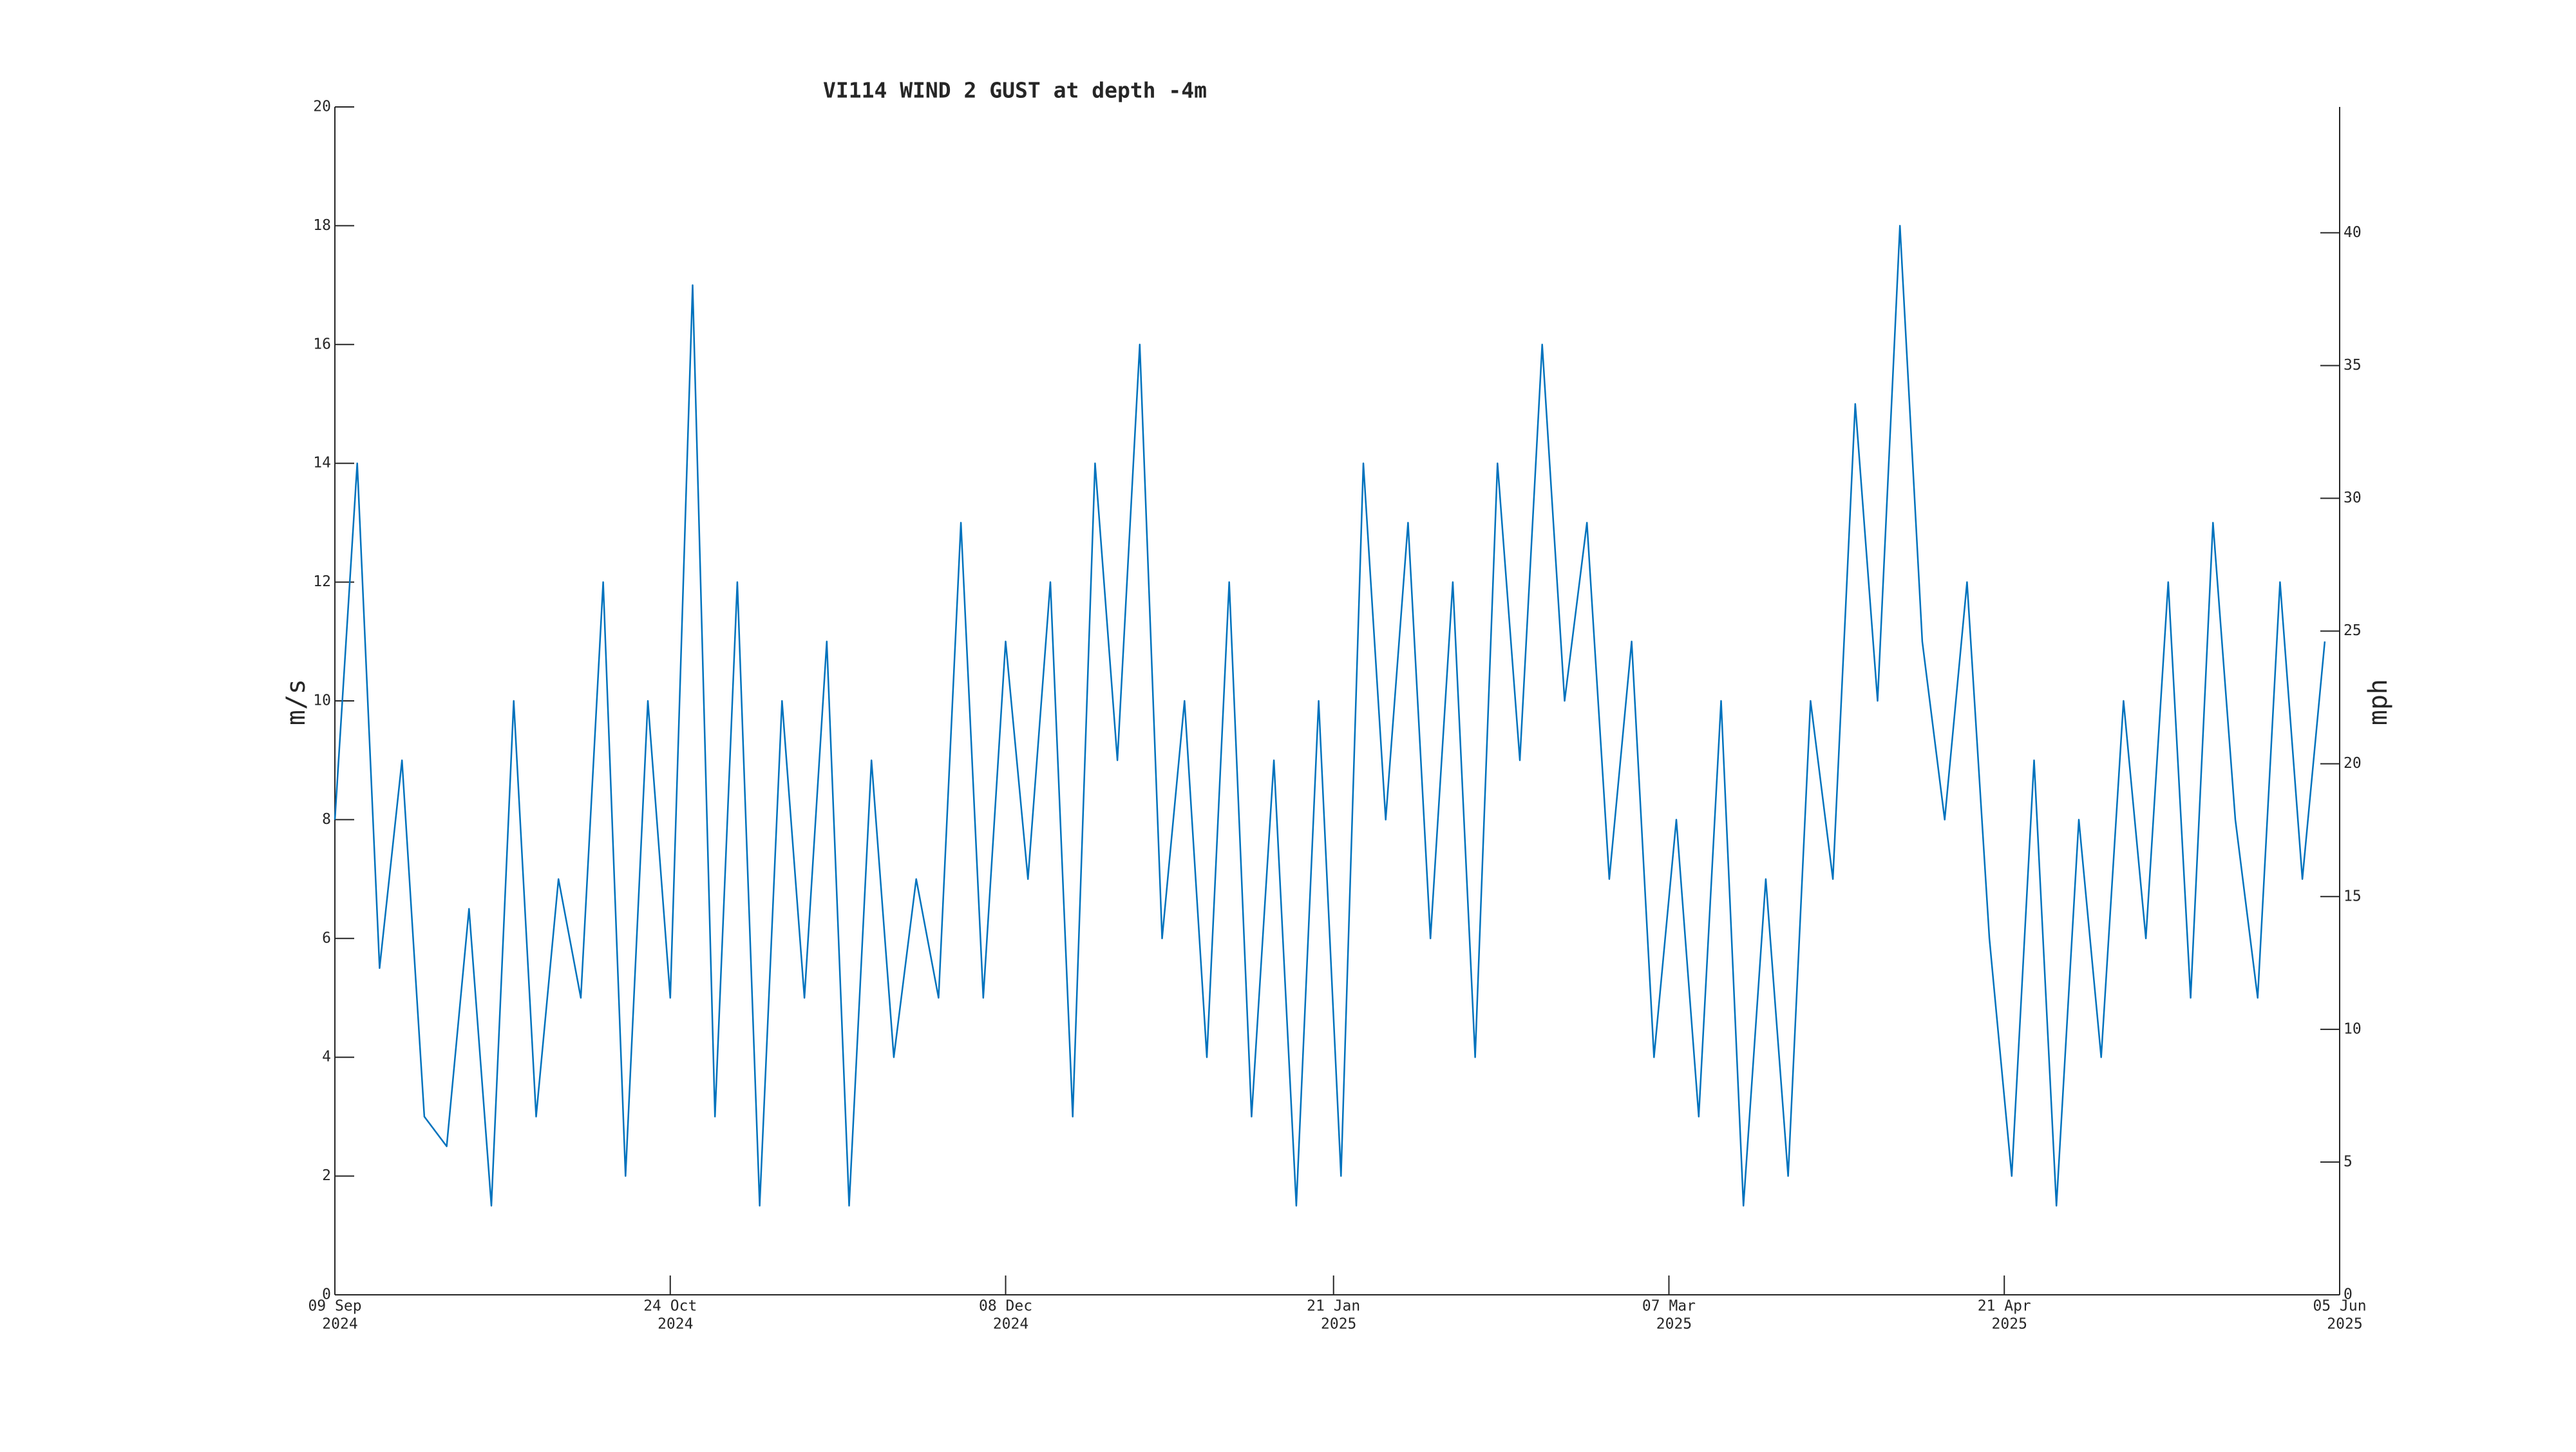 The image size is (2576, 1452). What do you see at coordinates (2378, 702) in the screenshot?
I see `y2-axis-label: mph` at bounding box center [2378, 702].